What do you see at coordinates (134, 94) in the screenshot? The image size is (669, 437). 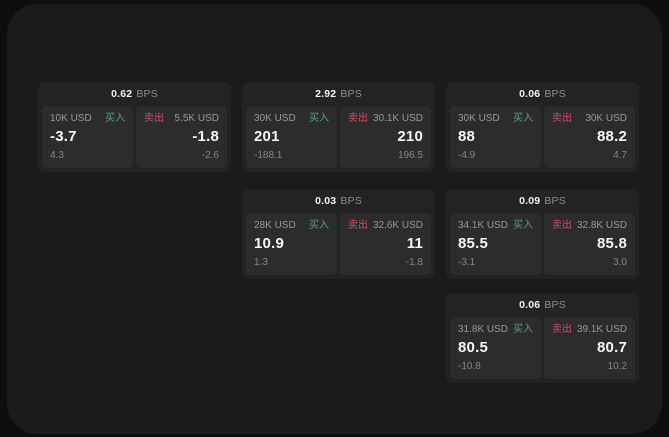 I see `spread-header: 0.62 BPS` at bounding box center [134, 94].